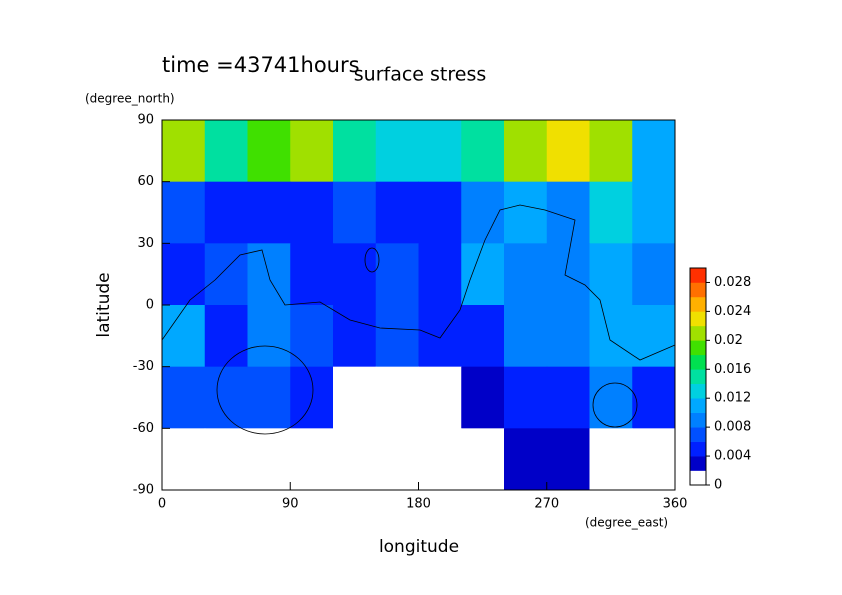  Describe the element at coordinates (145, 243) in the screenshot. I see `y-tick-label: 30` at that location.